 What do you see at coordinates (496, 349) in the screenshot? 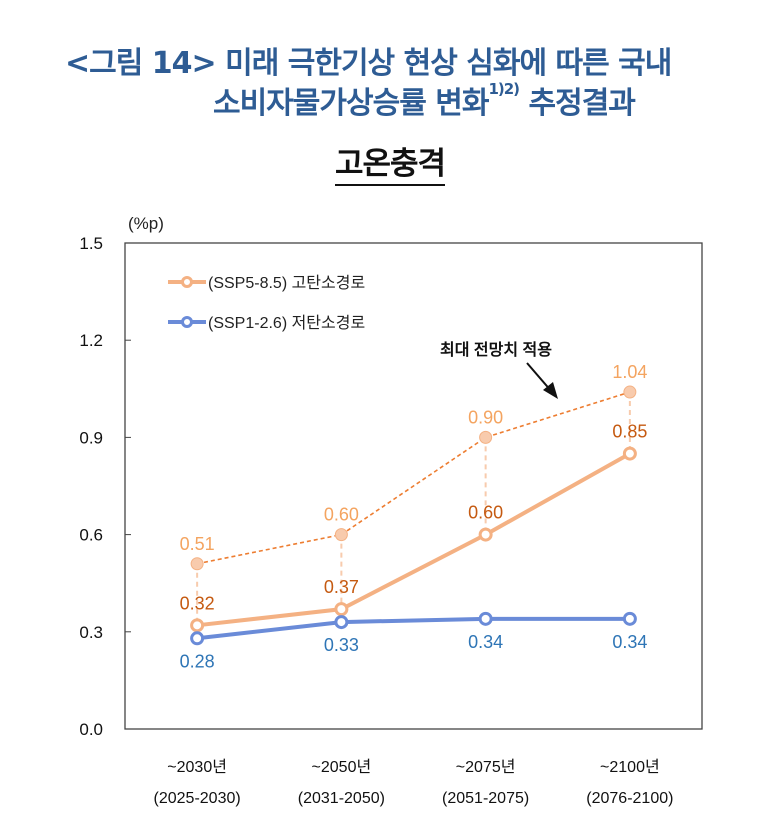
I see `annotation-text: 최대 전망치 적용` at bounding box center [496, 349].